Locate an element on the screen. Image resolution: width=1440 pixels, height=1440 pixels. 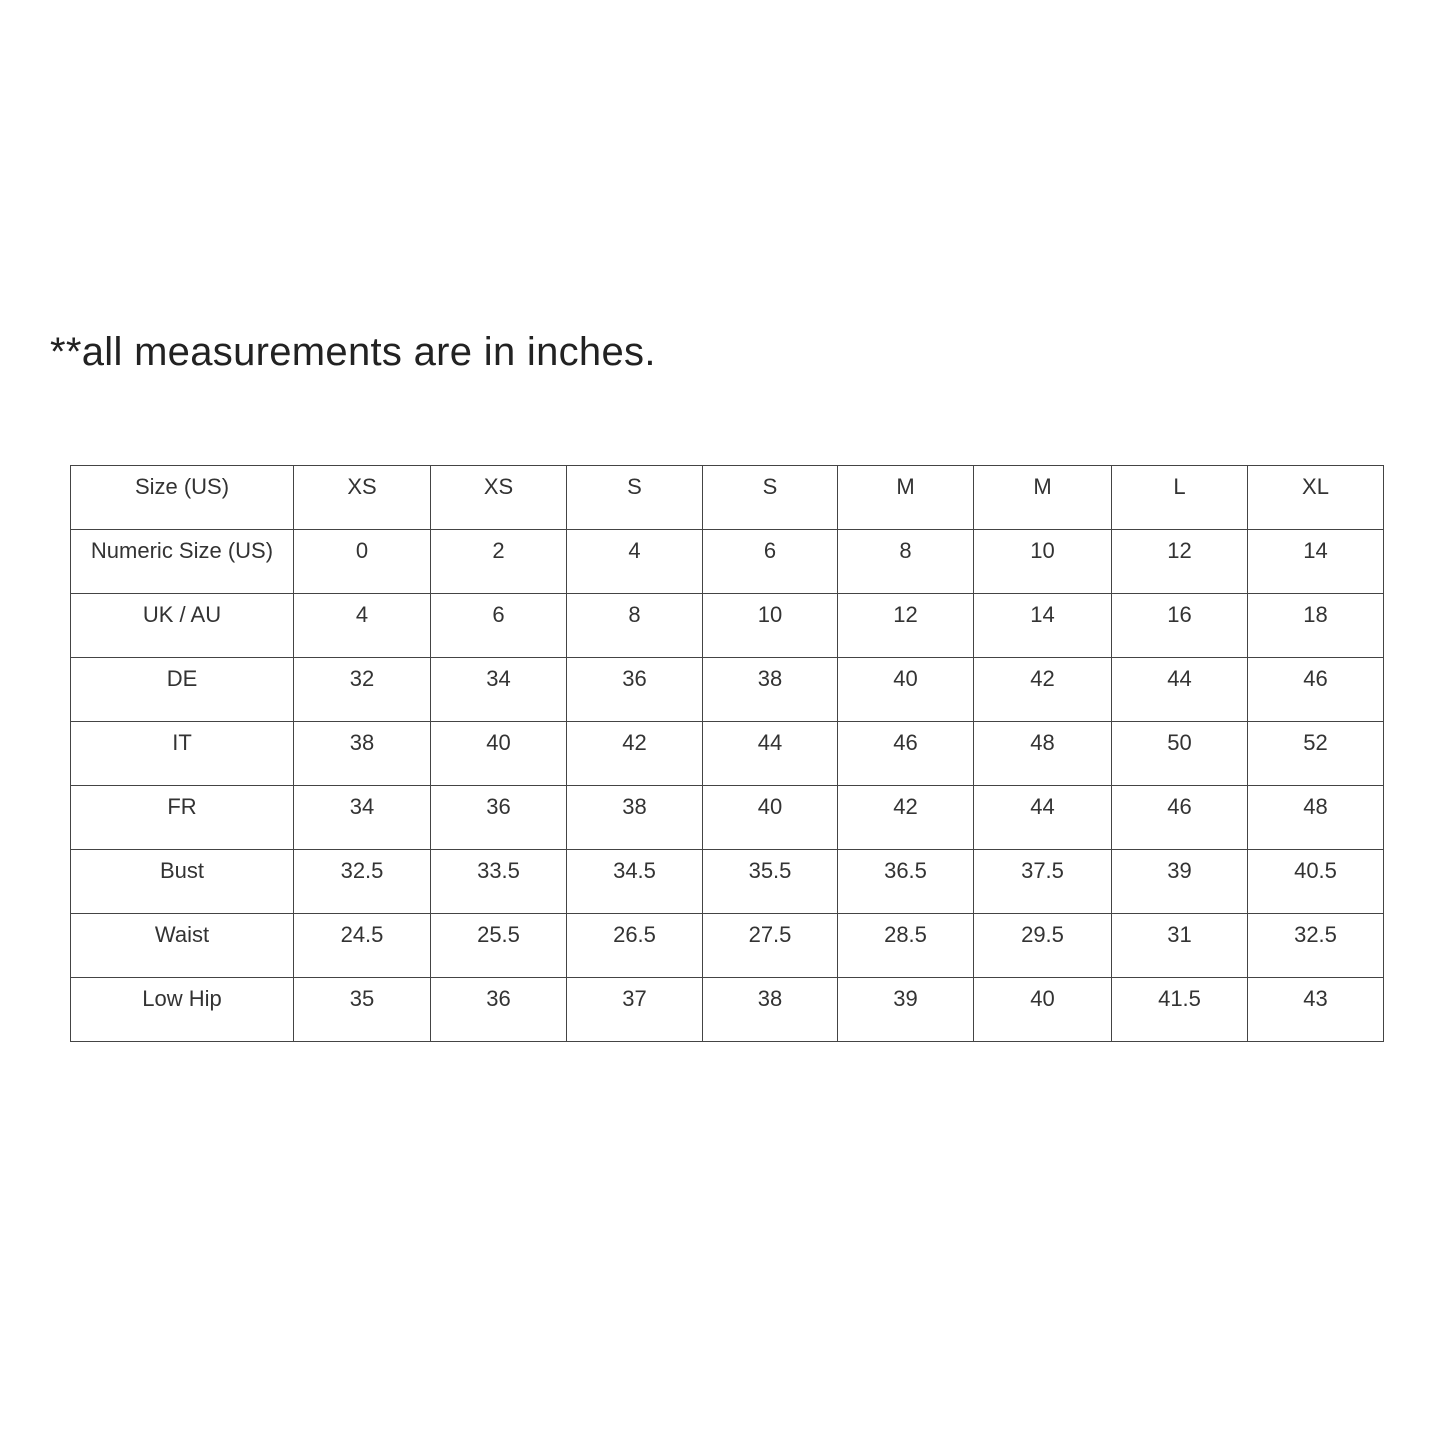
table-row: DE 32 34 36 38 40 42 44 46 is located at coordinates (727, 689).